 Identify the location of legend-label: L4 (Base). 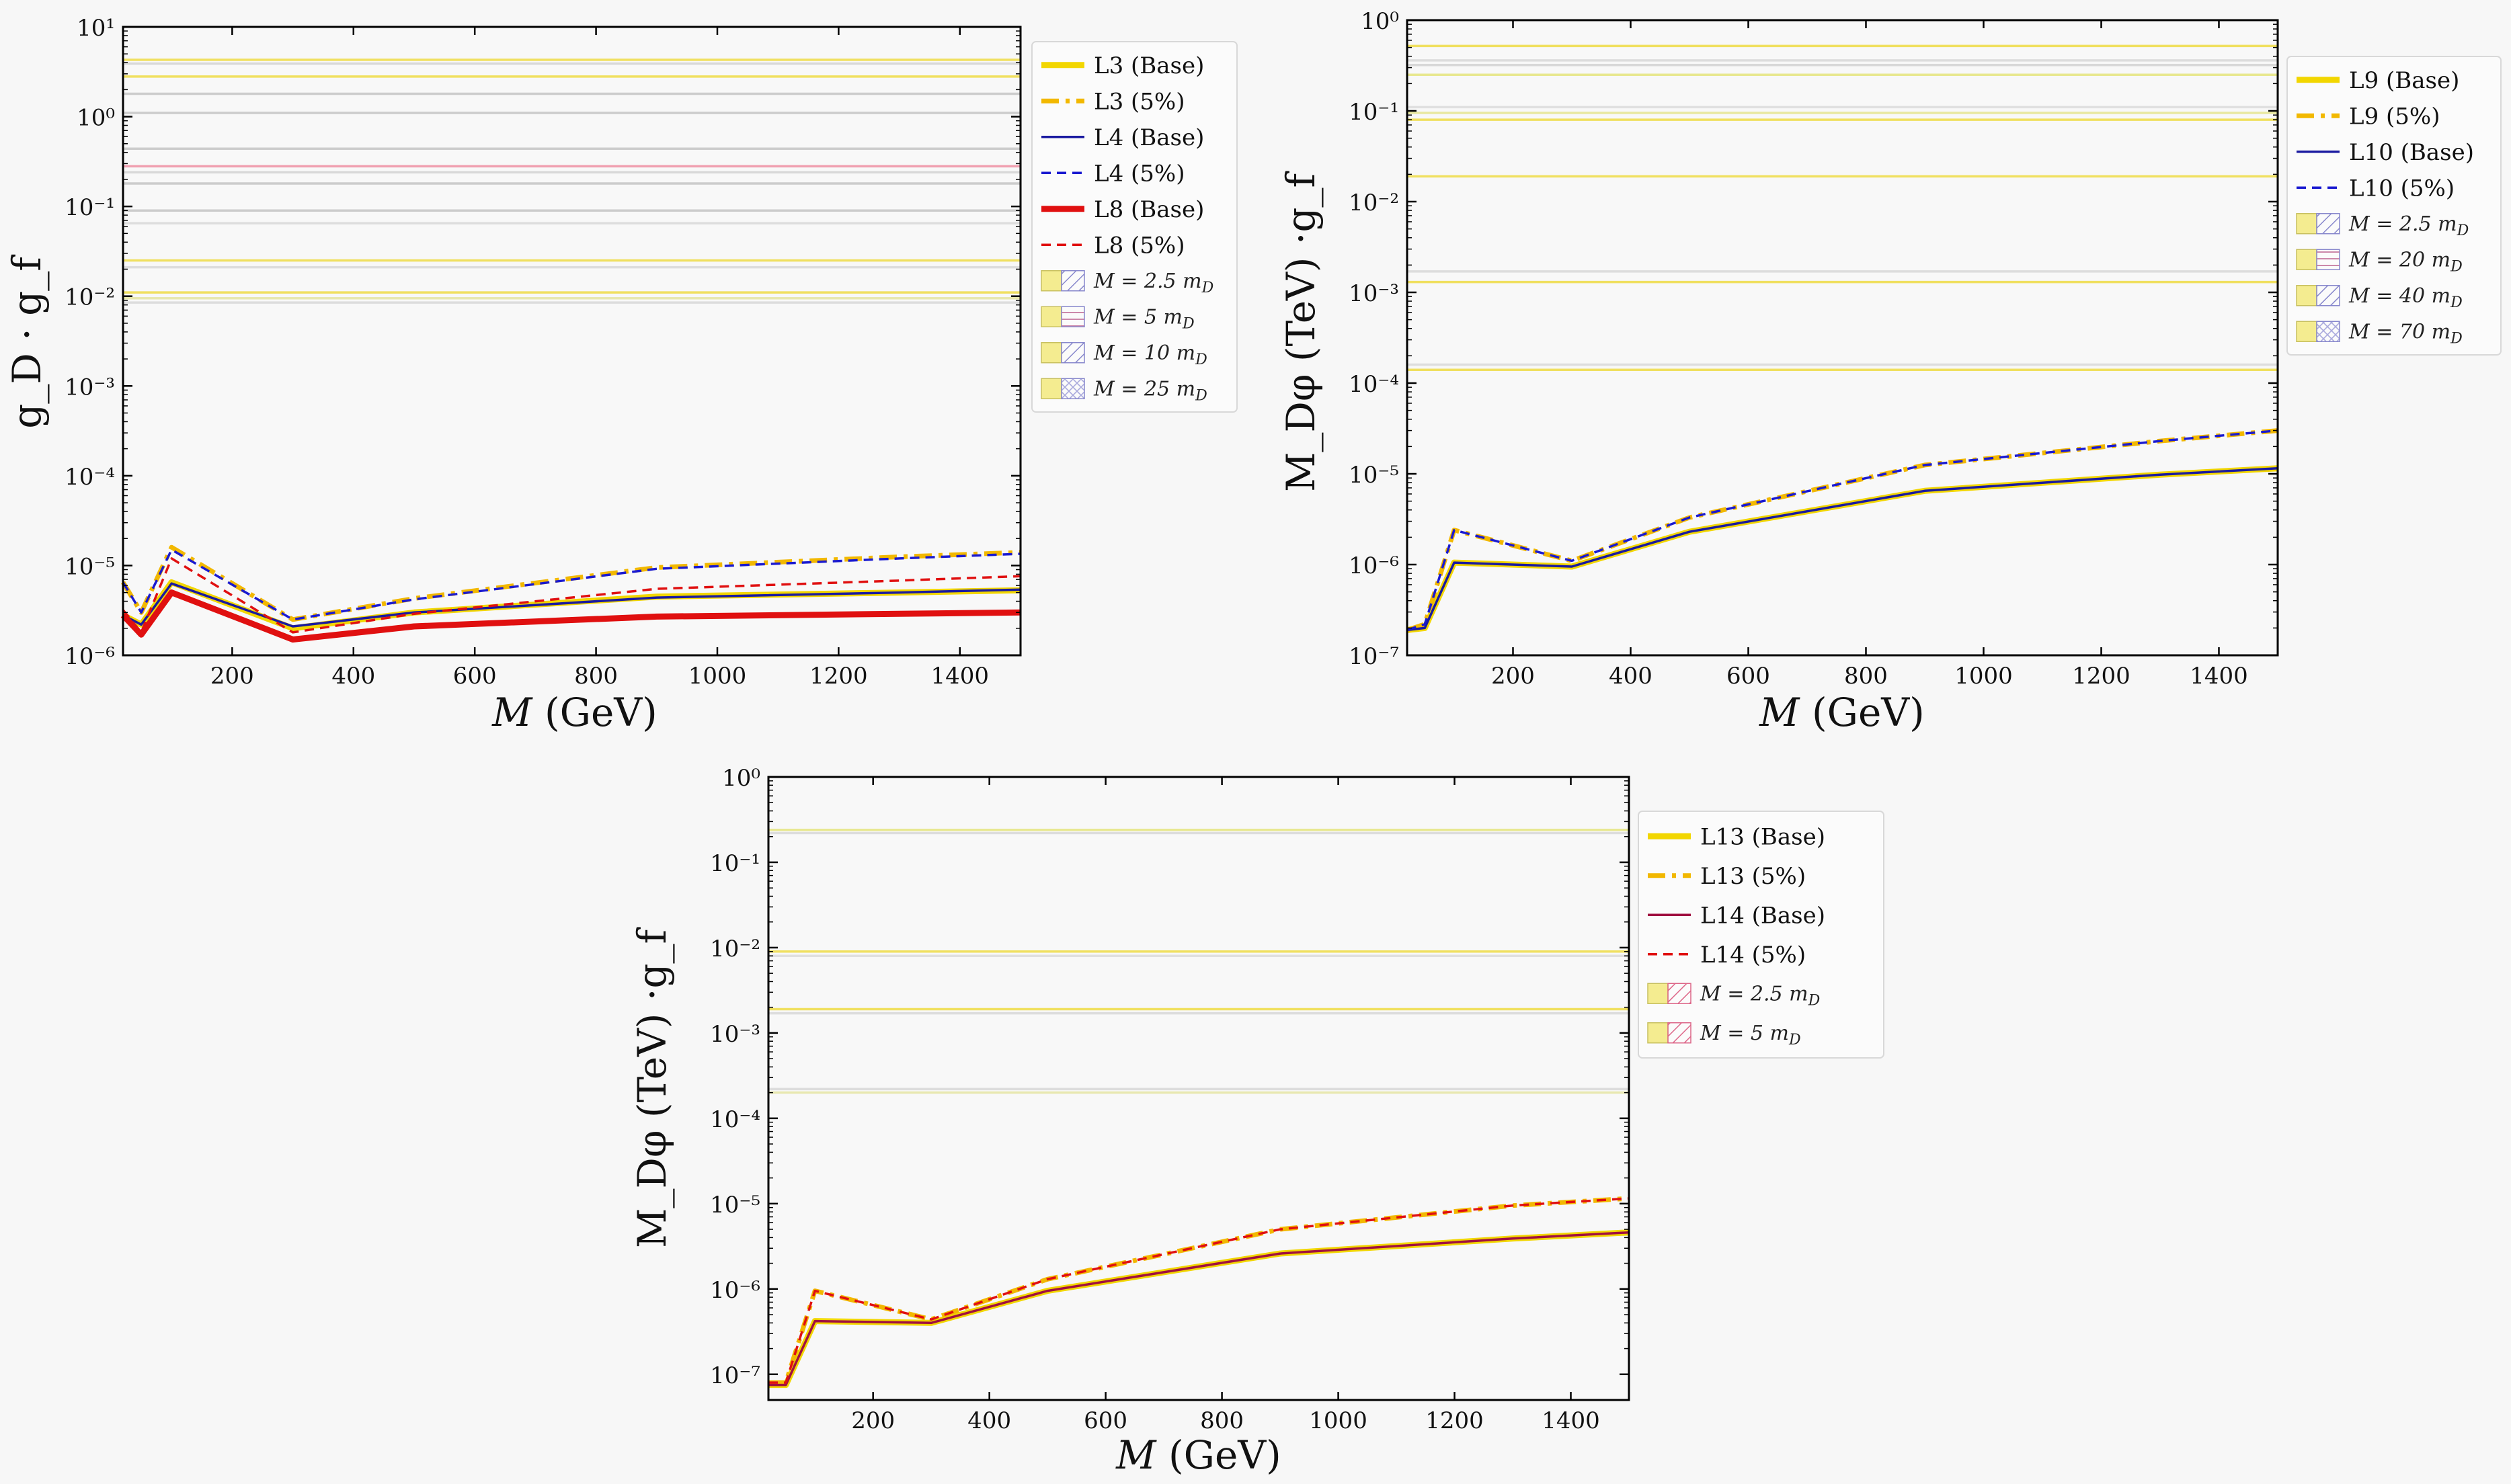
(1149, 137).